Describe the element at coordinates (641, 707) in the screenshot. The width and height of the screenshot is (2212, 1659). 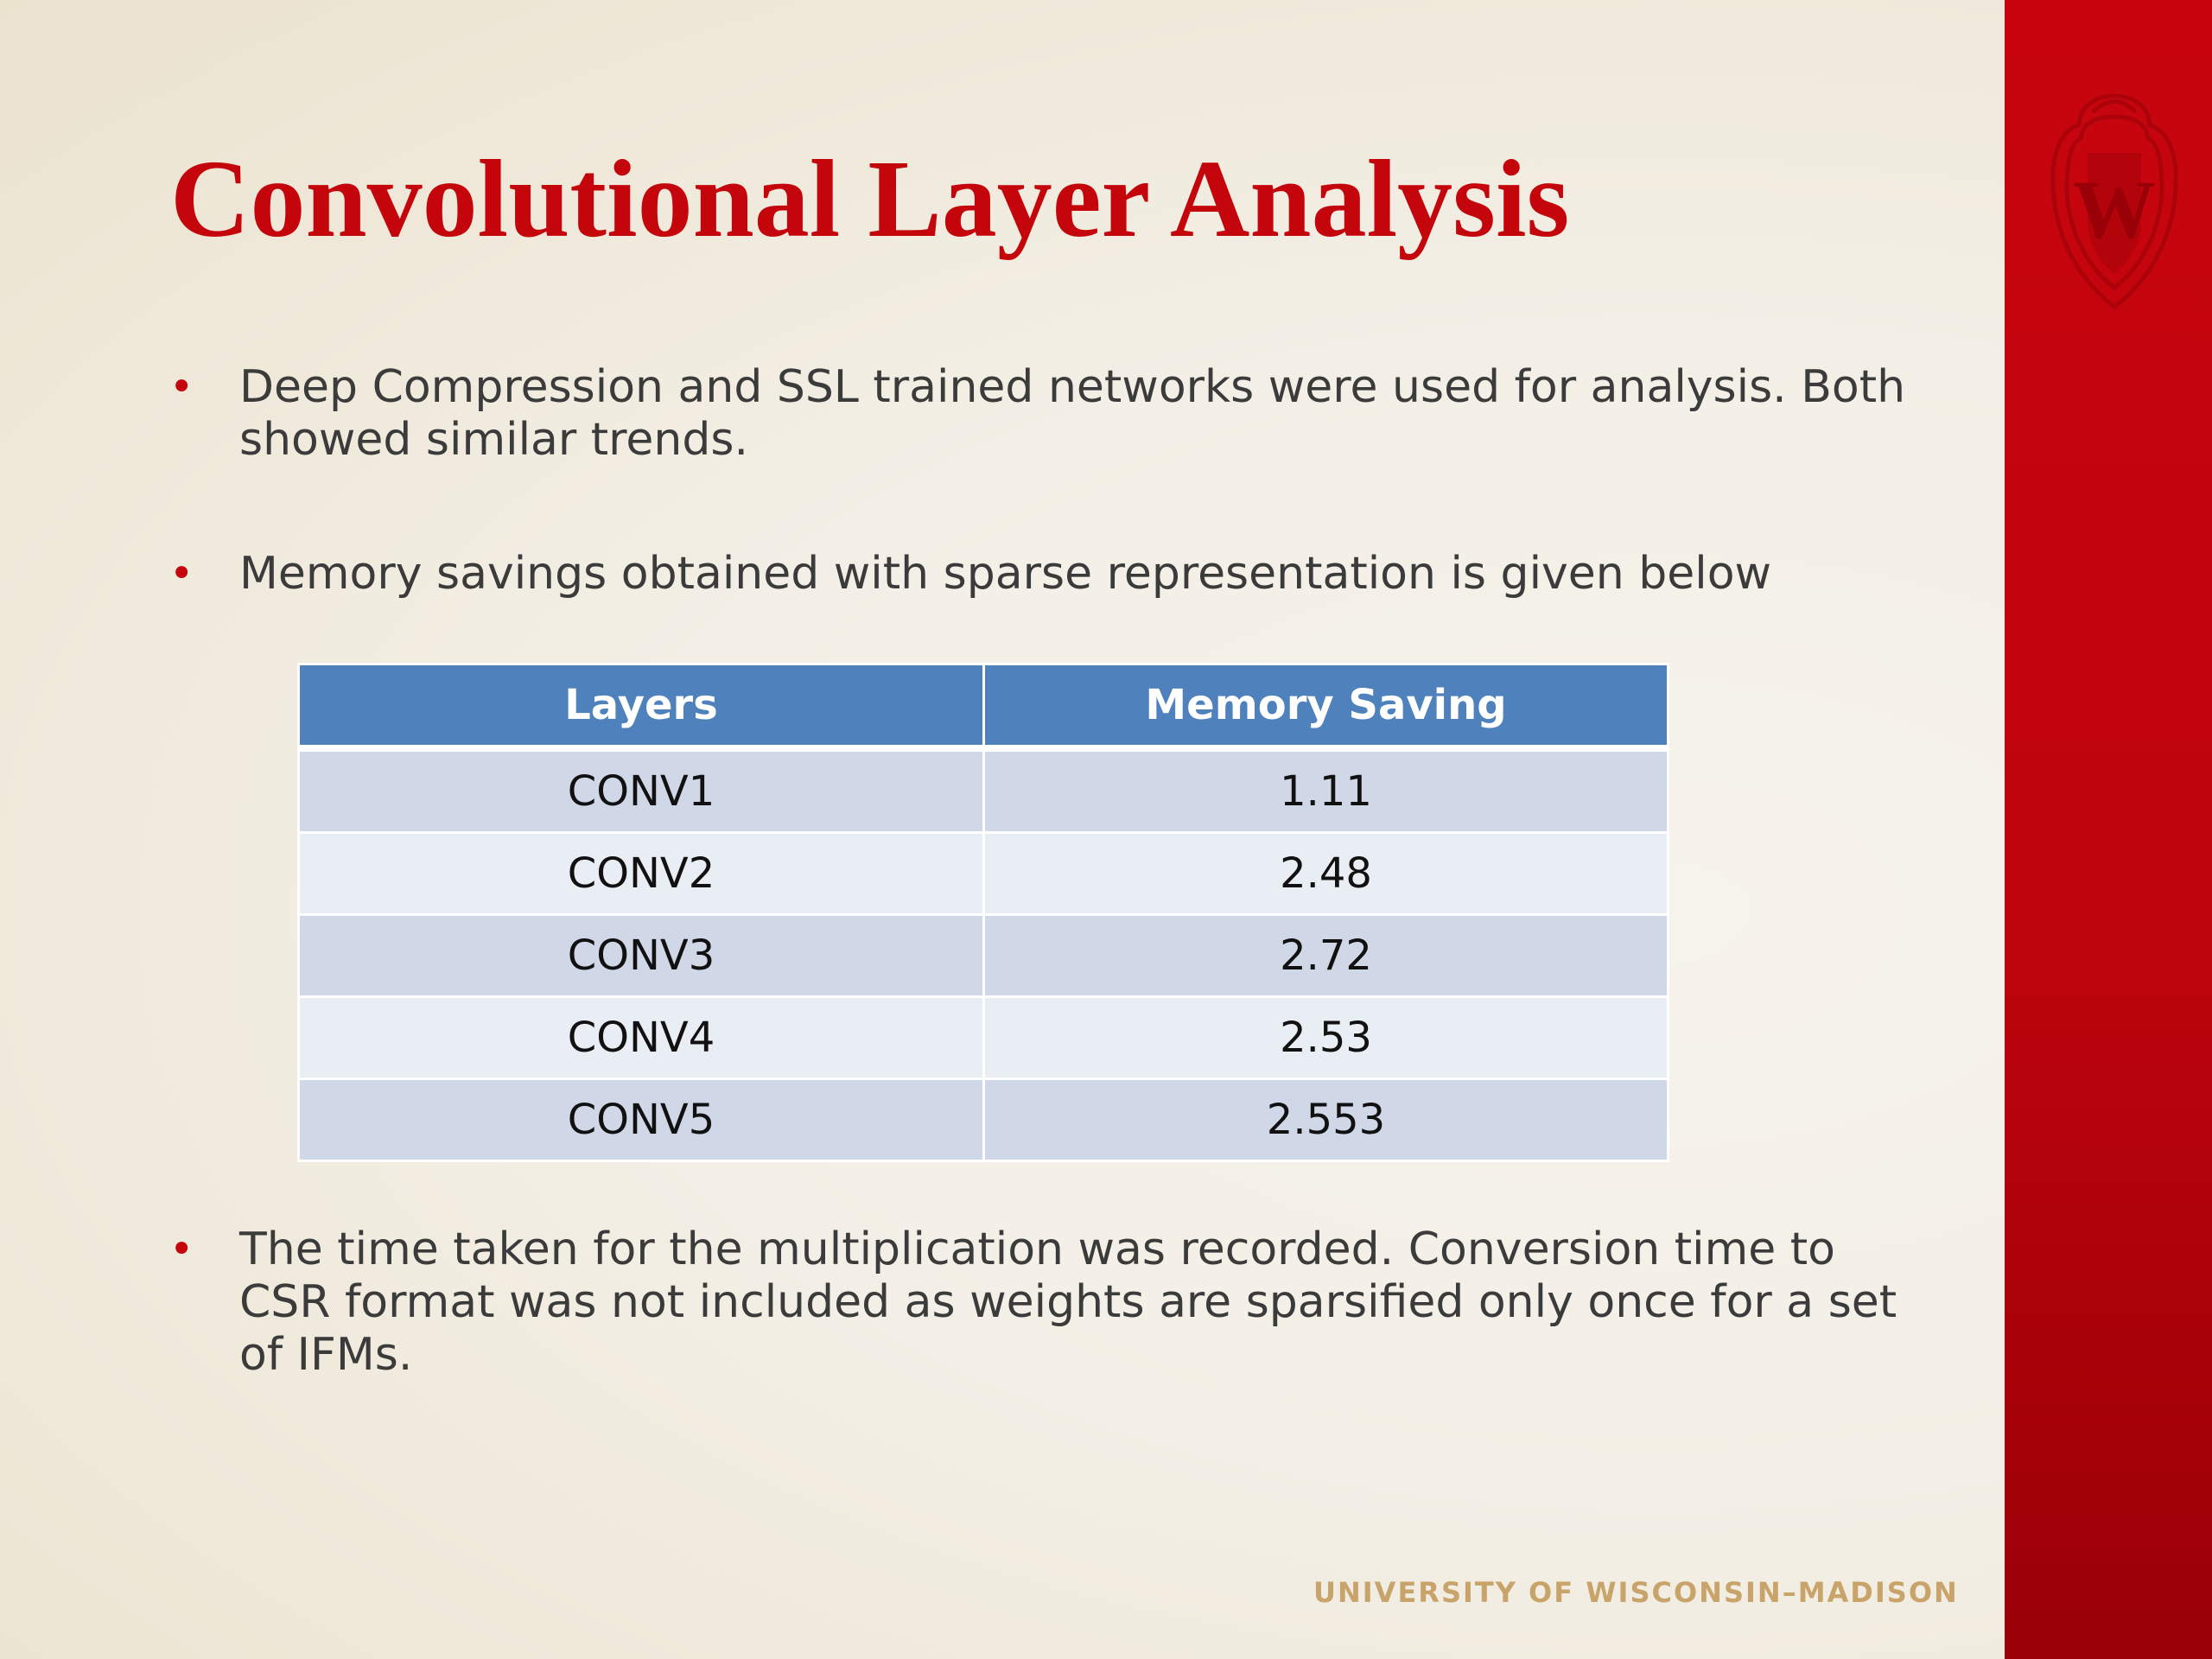
I see `header-layers: Layers` at that location.